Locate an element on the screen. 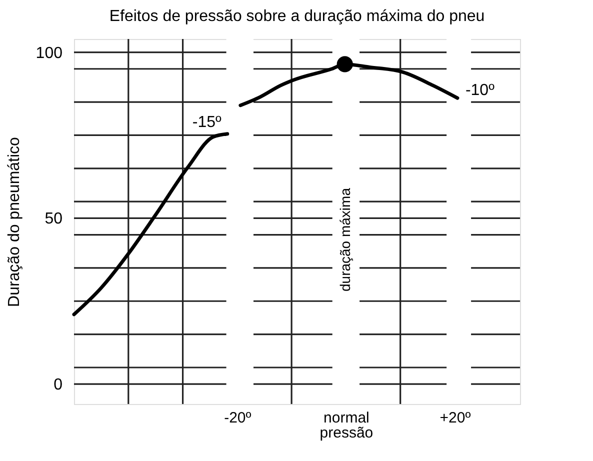 The width and height of the screenshot is (593, 461). chart-title: Efeitos de pressão sobre a duração máxima do pneu is located at coordinates (297, 17).